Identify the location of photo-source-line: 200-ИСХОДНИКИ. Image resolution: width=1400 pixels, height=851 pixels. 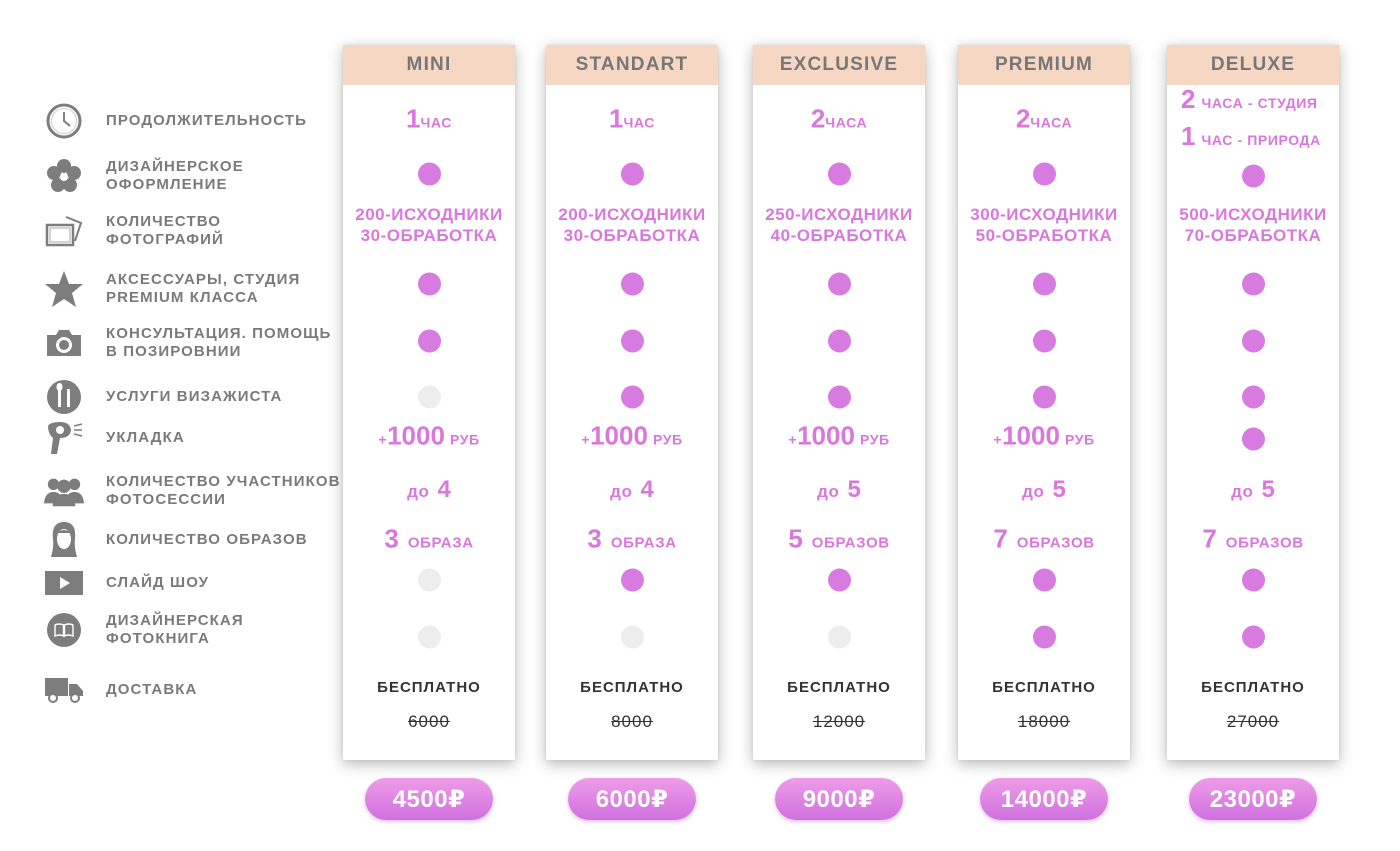
(429, 214).